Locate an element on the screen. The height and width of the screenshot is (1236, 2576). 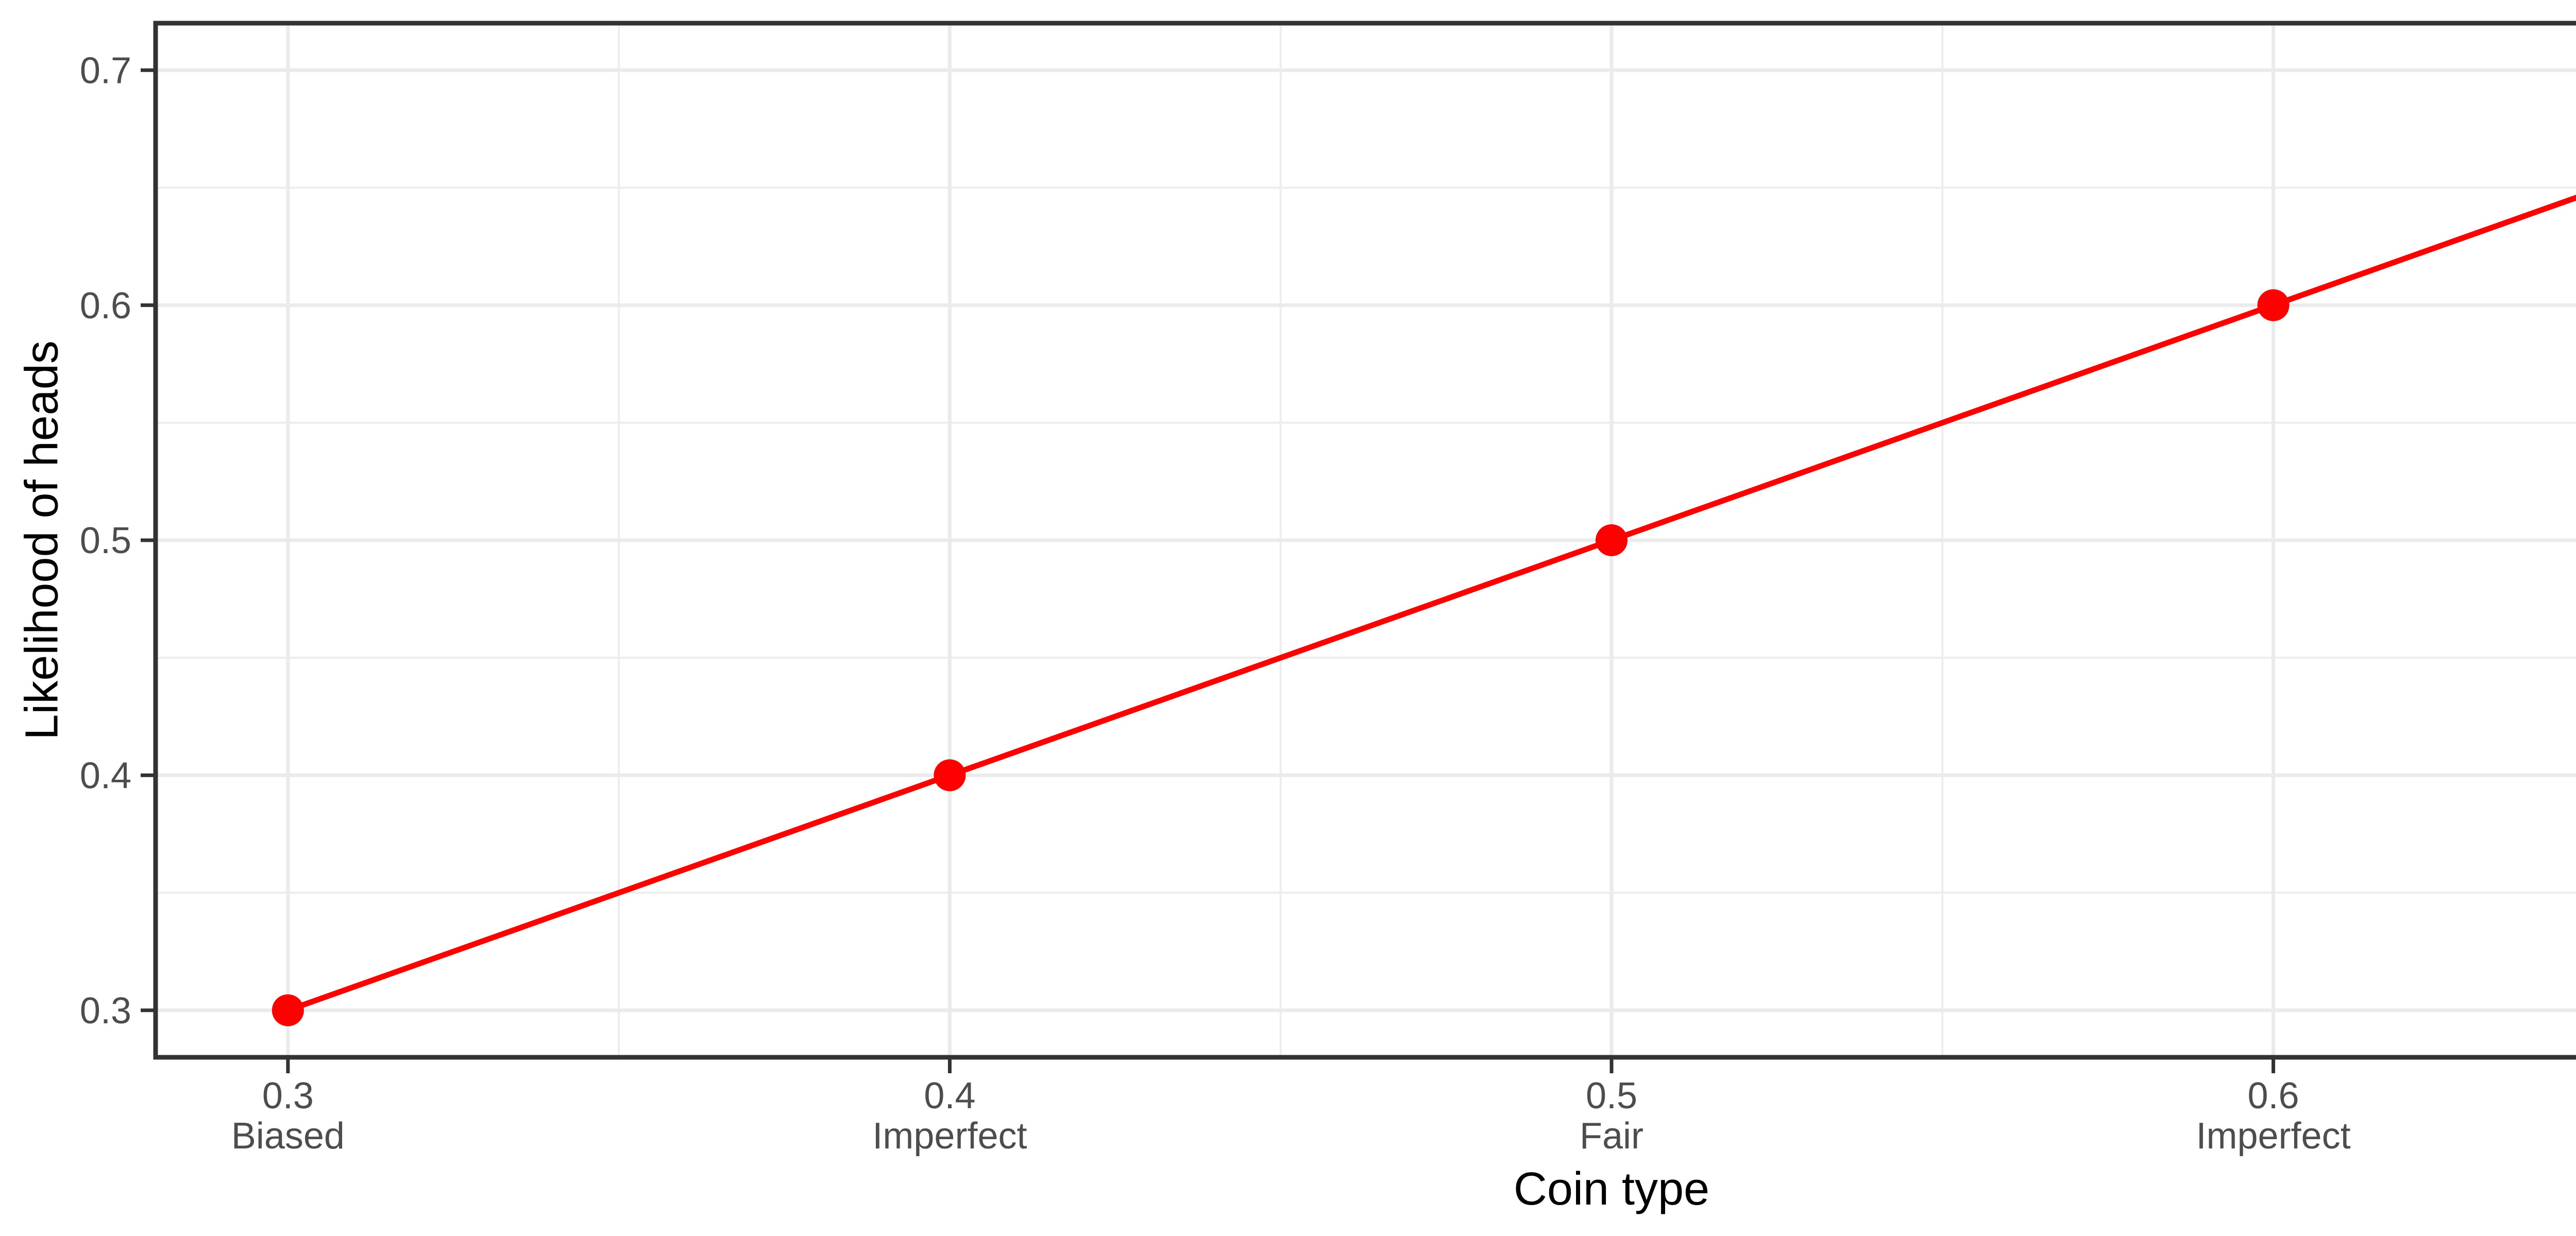
y-axis-tick-labels: 0.3 0.4 0.5 0.6 0.7 is located at coordinates (105, 541).